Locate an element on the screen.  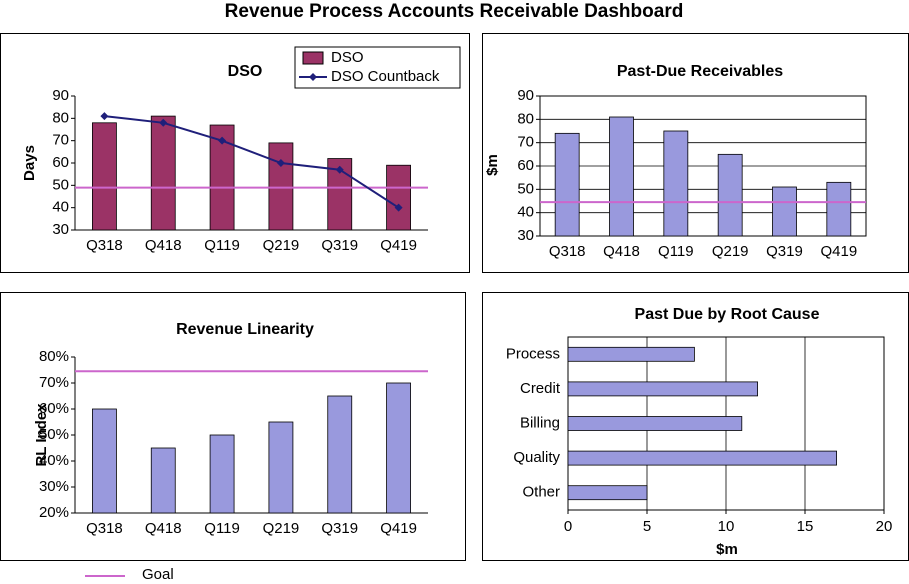
chart-title: Past-Due Receivables is located at coordinates (700, 71).